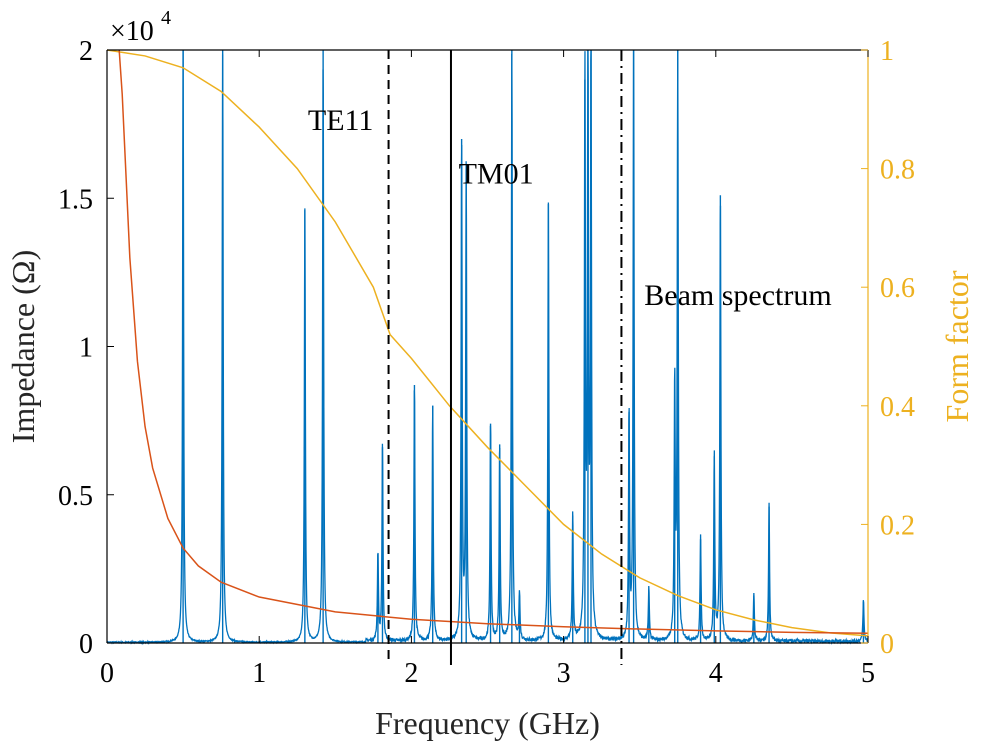  What do you see at coordinates (737, 295) in the screenshot?
I see `annotation-beam-spectrum: Beam spectrum` at bounding box center [737, 295].